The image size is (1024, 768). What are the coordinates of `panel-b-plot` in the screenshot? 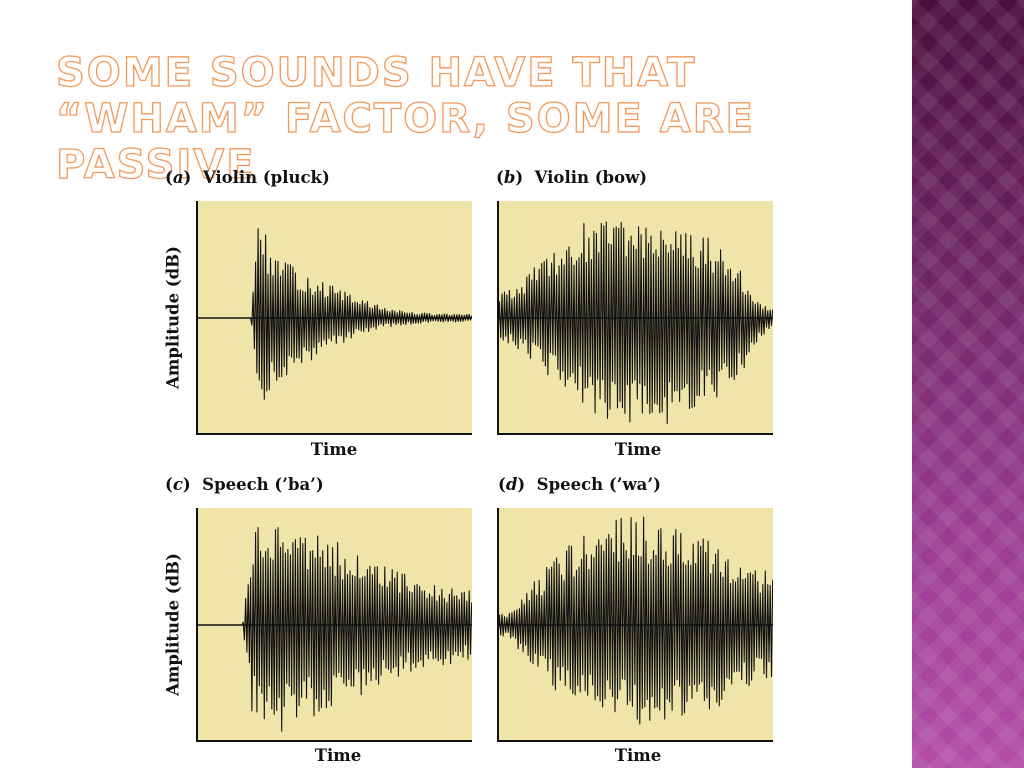 It's located at (635, 318).